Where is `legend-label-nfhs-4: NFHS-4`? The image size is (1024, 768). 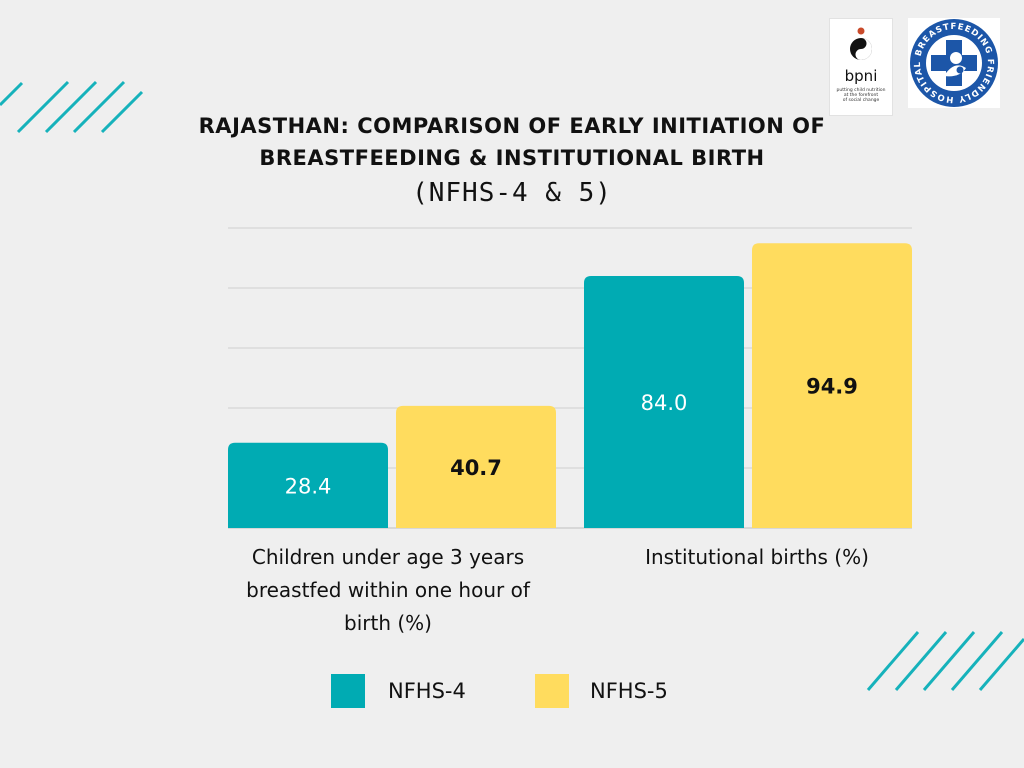 legend-label-nfhs-4: NFHS-4 is located at coordinates (427, 691).